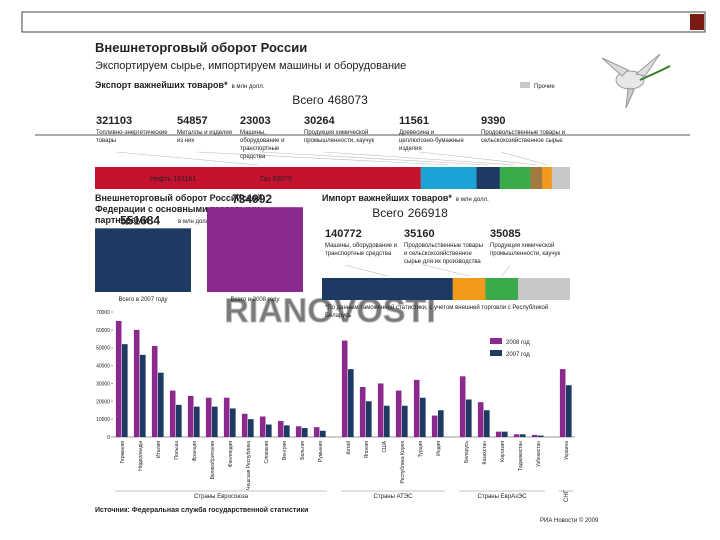 The width and height of the screenshot is (720, 540). Describe the element at coordinates (142, 300) in the screenshot. I see `bar-label: Всего в 2007 году` at that location.